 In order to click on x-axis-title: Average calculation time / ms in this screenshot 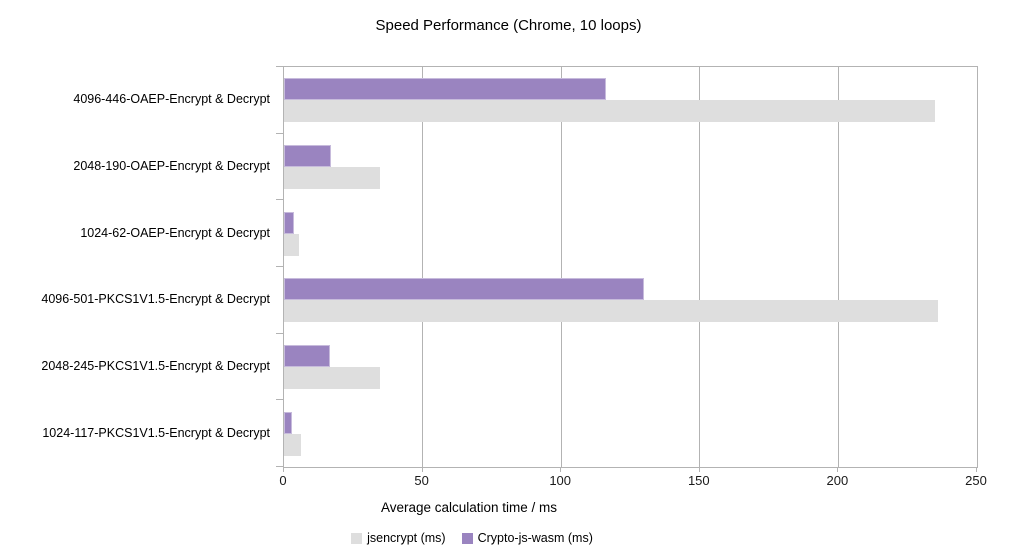, I will do `click(469, 507)`.